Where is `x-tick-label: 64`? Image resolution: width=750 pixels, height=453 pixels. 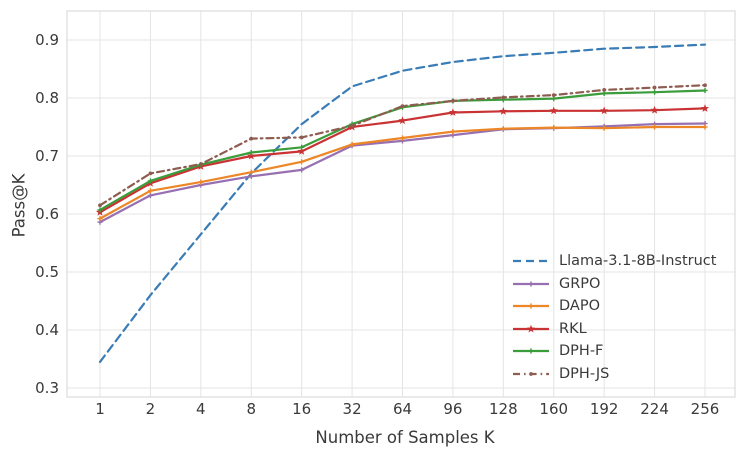 x-tick-label: 64 is located at coordinates (402, 409).